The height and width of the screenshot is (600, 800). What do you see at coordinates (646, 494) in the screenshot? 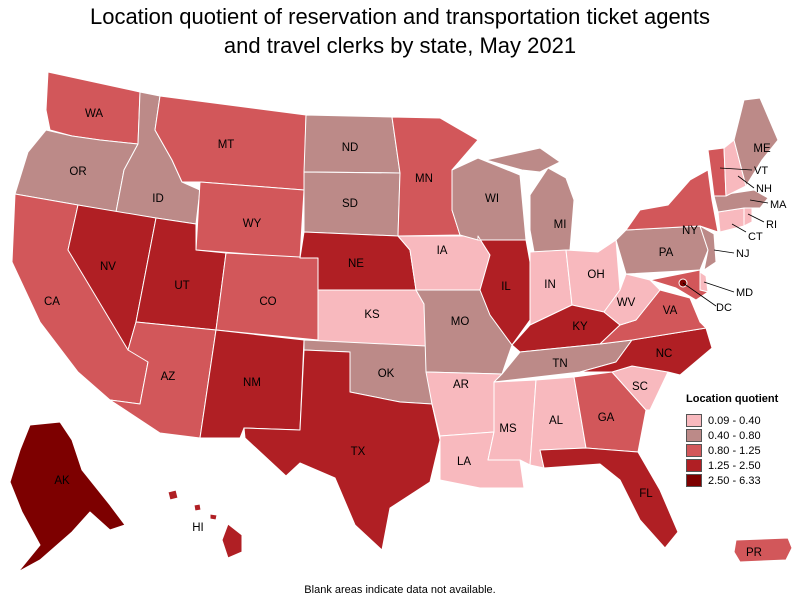
I see `state-label-FL: FL` at bounding box center [646, 494].